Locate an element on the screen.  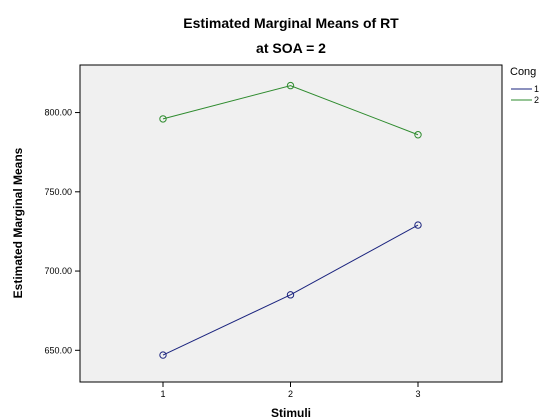
chart-title: Estimated Marginal Means of RT is located at coordinates (291, 23).